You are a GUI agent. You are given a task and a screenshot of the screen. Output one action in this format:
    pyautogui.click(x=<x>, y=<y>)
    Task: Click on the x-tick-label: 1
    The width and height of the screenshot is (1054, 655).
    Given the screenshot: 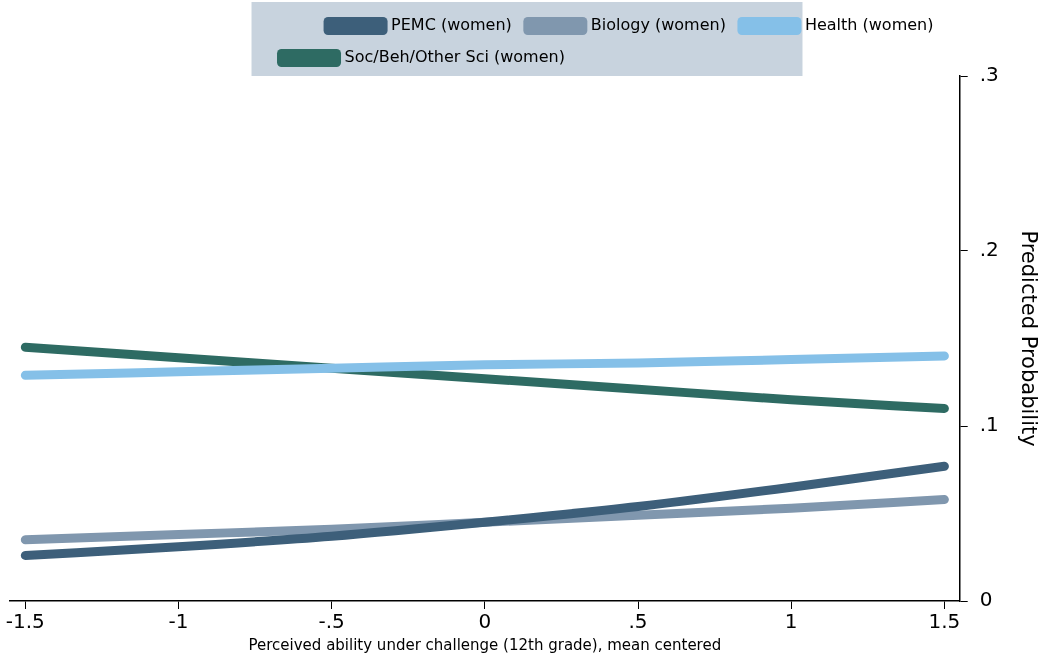 What is the action you would take?
    pyautogui.click(x=791, y=621)
    